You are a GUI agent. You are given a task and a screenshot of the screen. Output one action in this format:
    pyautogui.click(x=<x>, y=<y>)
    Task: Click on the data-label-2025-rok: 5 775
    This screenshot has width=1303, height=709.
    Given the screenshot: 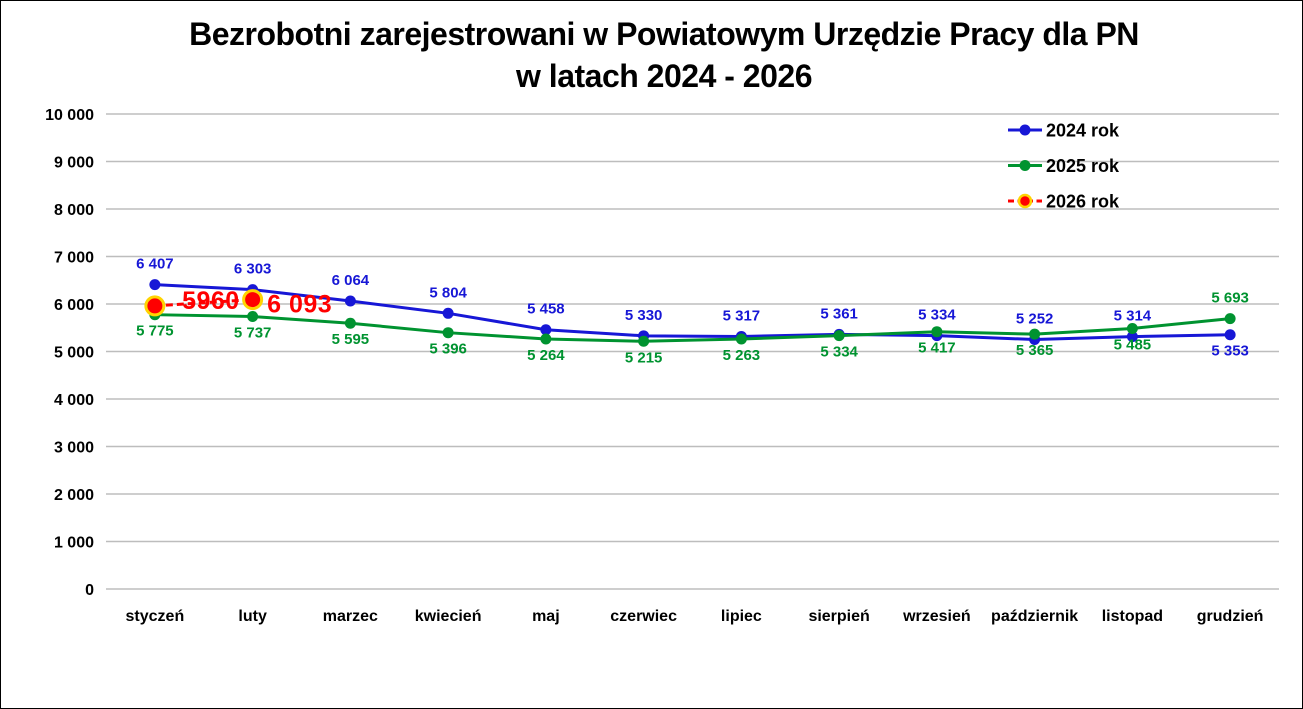 What is the action you would take?
    pyautogui.click(x=155, y=331)
    